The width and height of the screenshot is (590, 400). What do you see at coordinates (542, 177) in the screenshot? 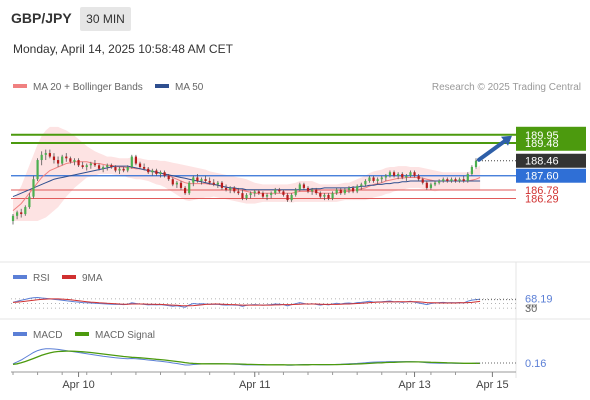
I see `pivot-label: 187.60` at bounding box center [542, 177].